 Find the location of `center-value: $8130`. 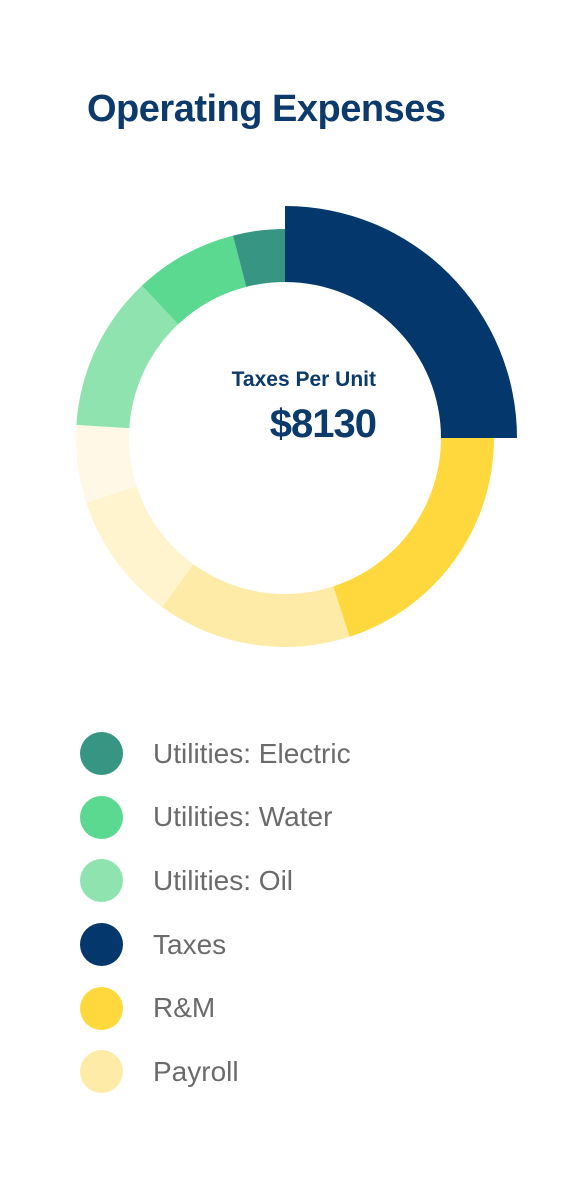

center-value: $8130 is located at coordinates (323, 424).